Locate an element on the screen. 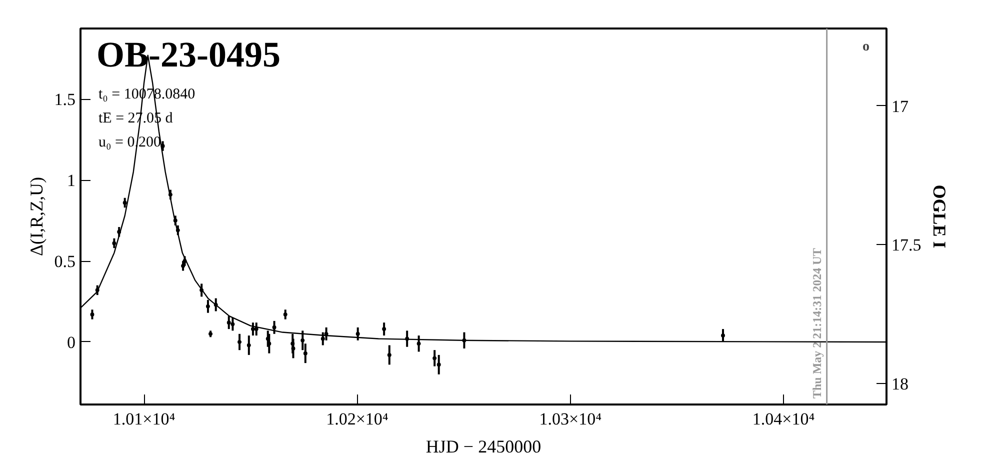 Image resolution: width=986 pixels, height=459 pixels. annotation: Thu May 2 21:14:31 2024 UT is located at coordinates (817, 323).